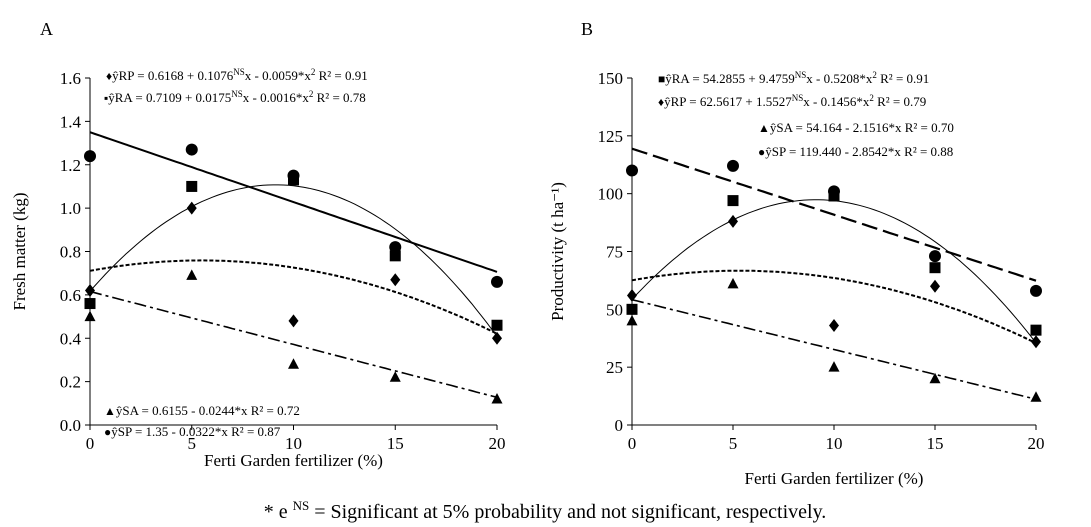 This screenshot has width=1091, height=527. What do you see at coordinates (614, 309) in the screenshot?
I see `y-tick-label: 50` at bounding box center [614, 309].